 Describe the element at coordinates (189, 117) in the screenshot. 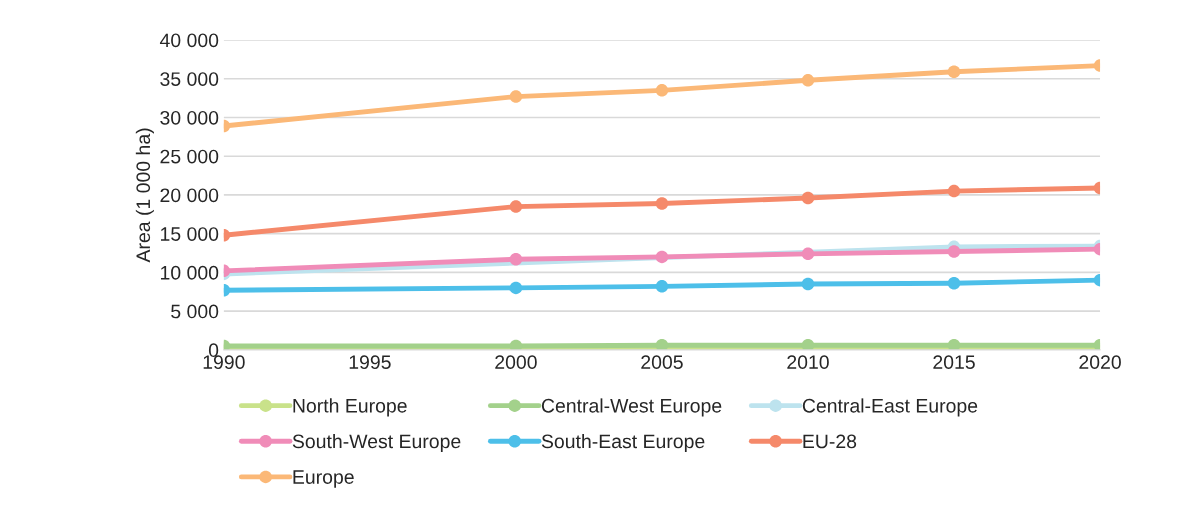

I see `y-tick-label: 30 000` at that location.